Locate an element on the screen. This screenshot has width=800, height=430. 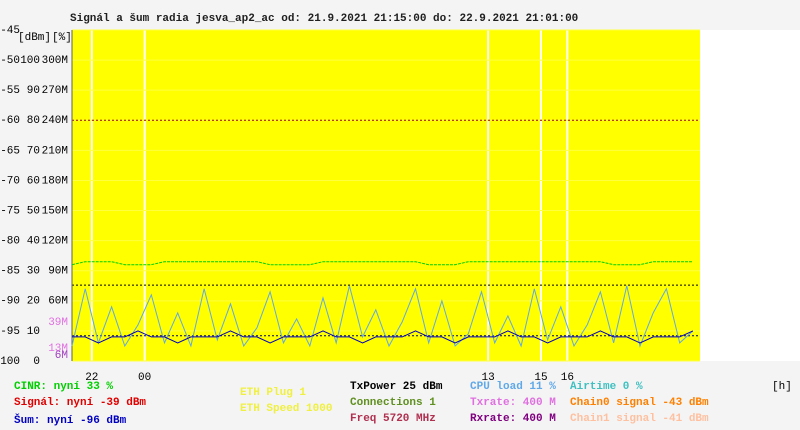
y2-tick-label: 20 is located at coordinates (33, 302).